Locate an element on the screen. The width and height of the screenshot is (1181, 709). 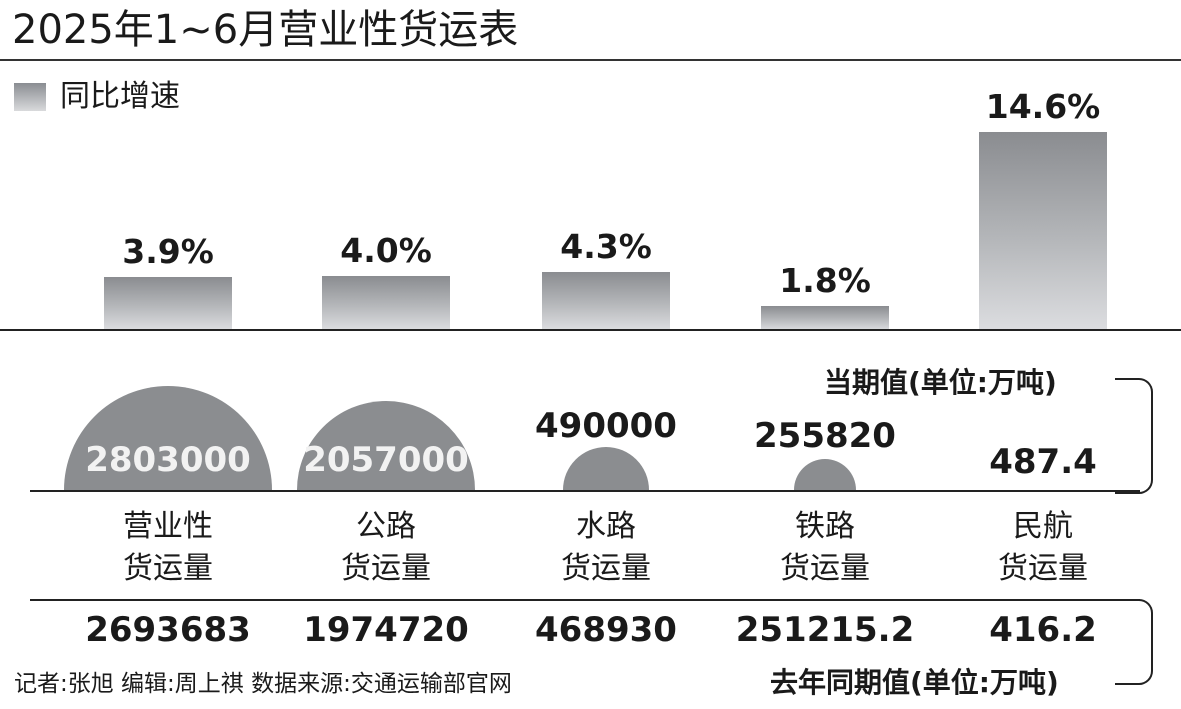
previous-unit-label: 去年同期值(单位:万吨) is located at coordinates (914, 682).